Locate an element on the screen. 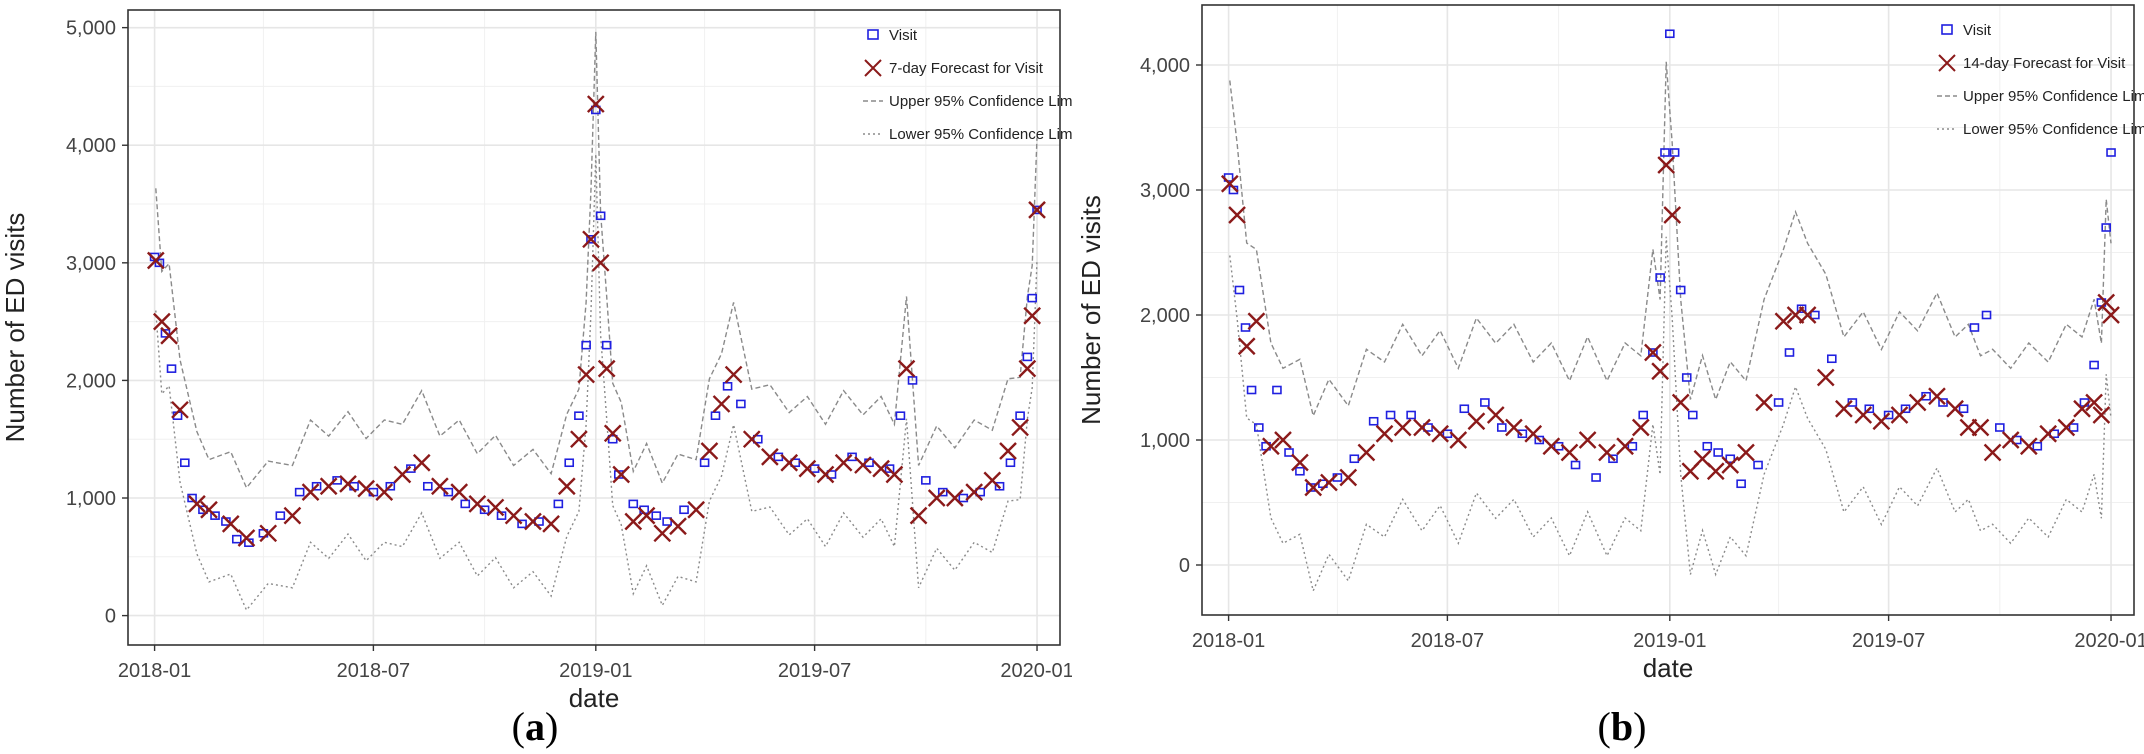 This screenshot has height=754, width=2144. x-tick-label: 2019-07 is located at coordinates (1888, 641).